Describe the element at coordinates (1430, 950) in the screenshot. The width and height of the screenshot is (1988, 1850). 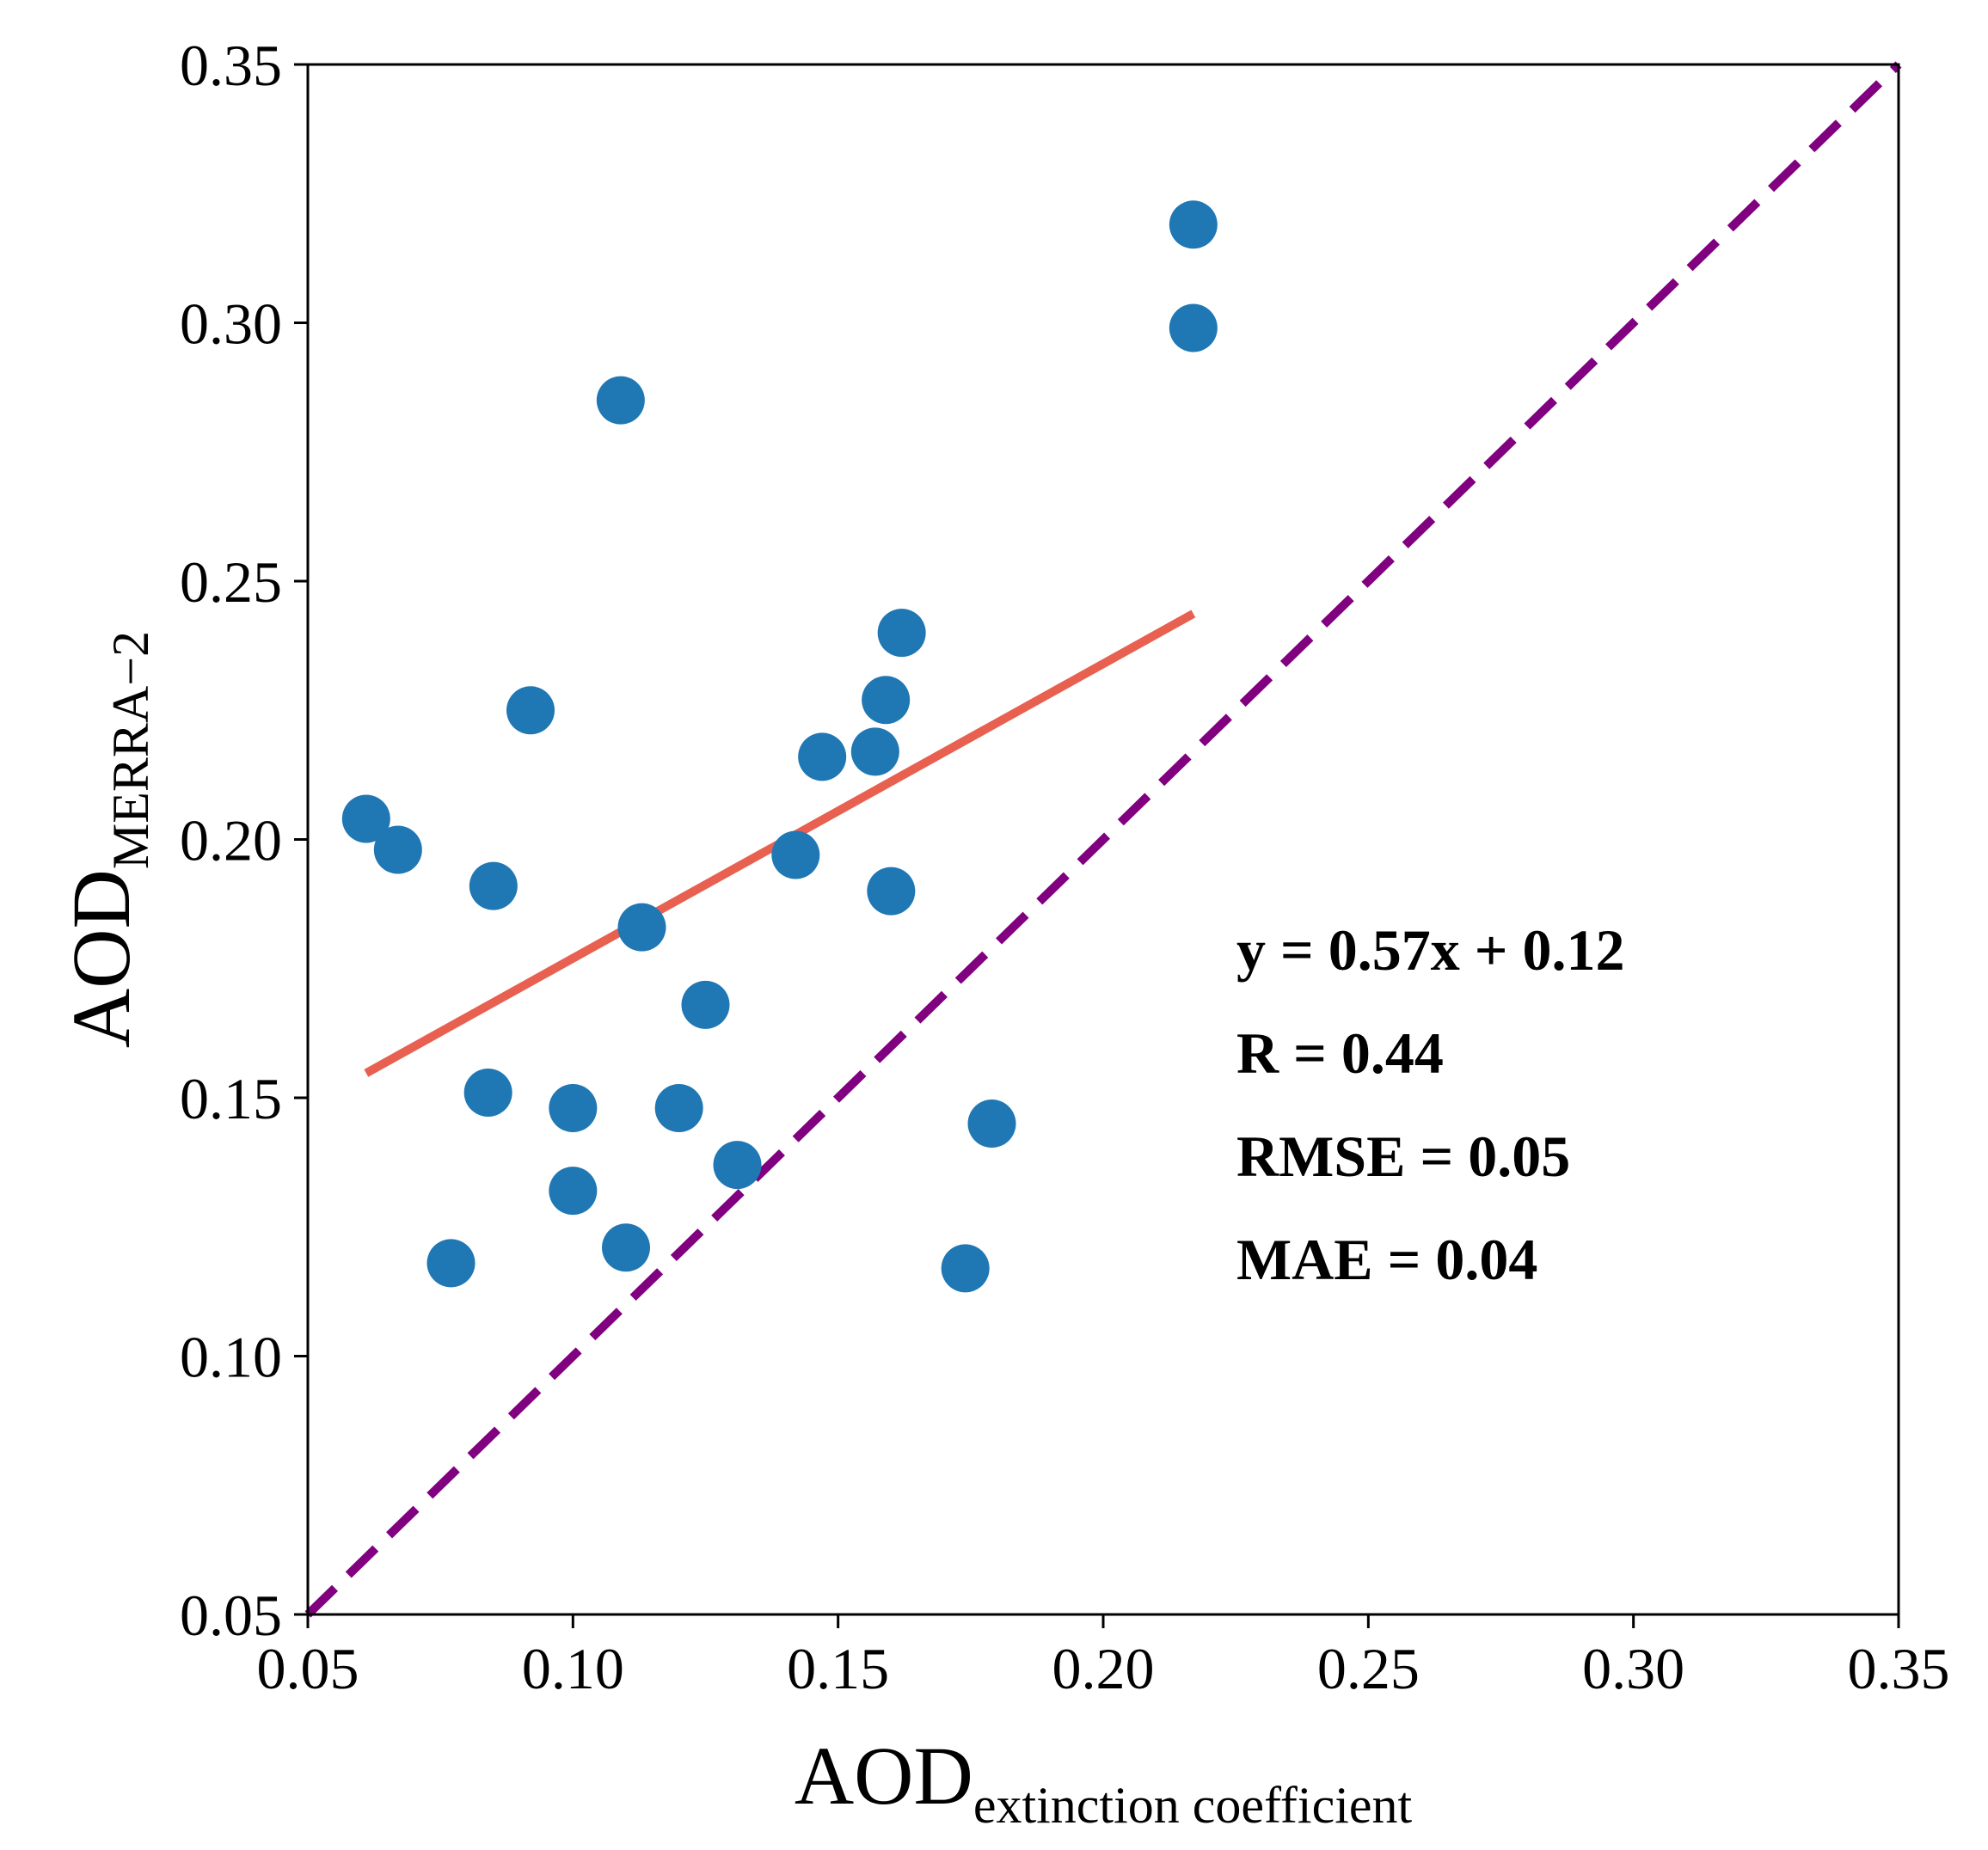
I see `stat-equation: y = 0.57x + 0.12` at that location.